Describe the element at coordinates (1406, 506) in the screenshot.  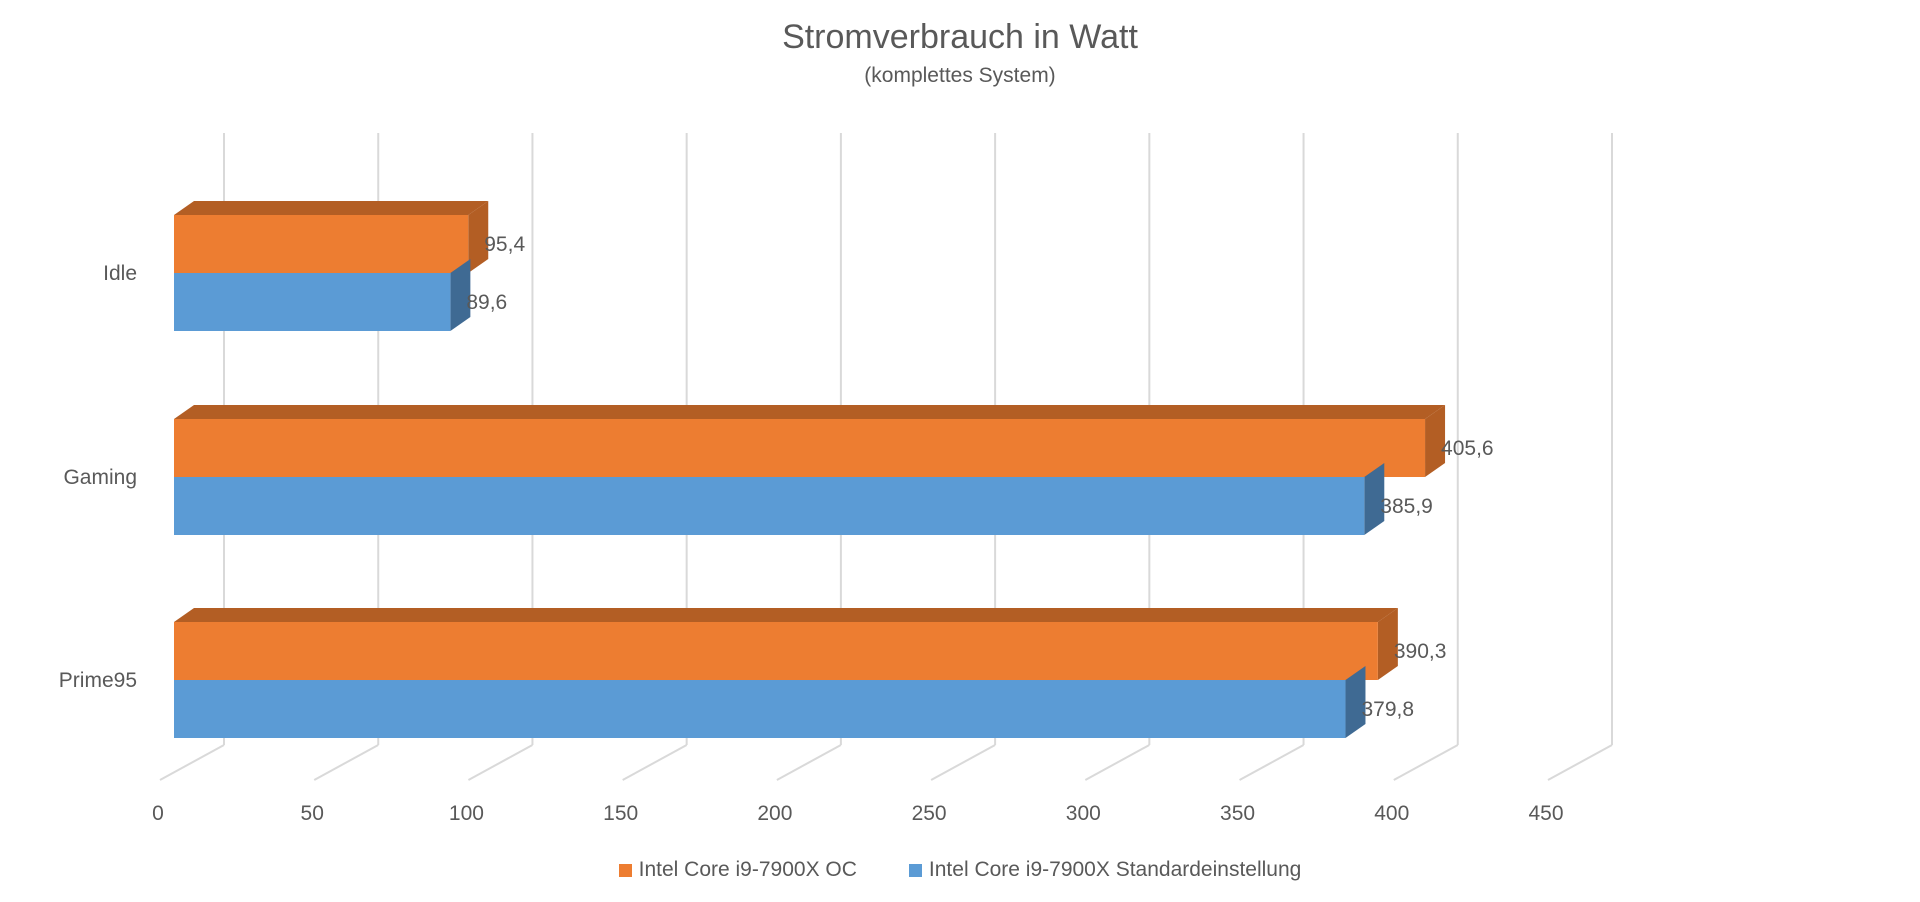
I see `data-label: 385,9` at that location.